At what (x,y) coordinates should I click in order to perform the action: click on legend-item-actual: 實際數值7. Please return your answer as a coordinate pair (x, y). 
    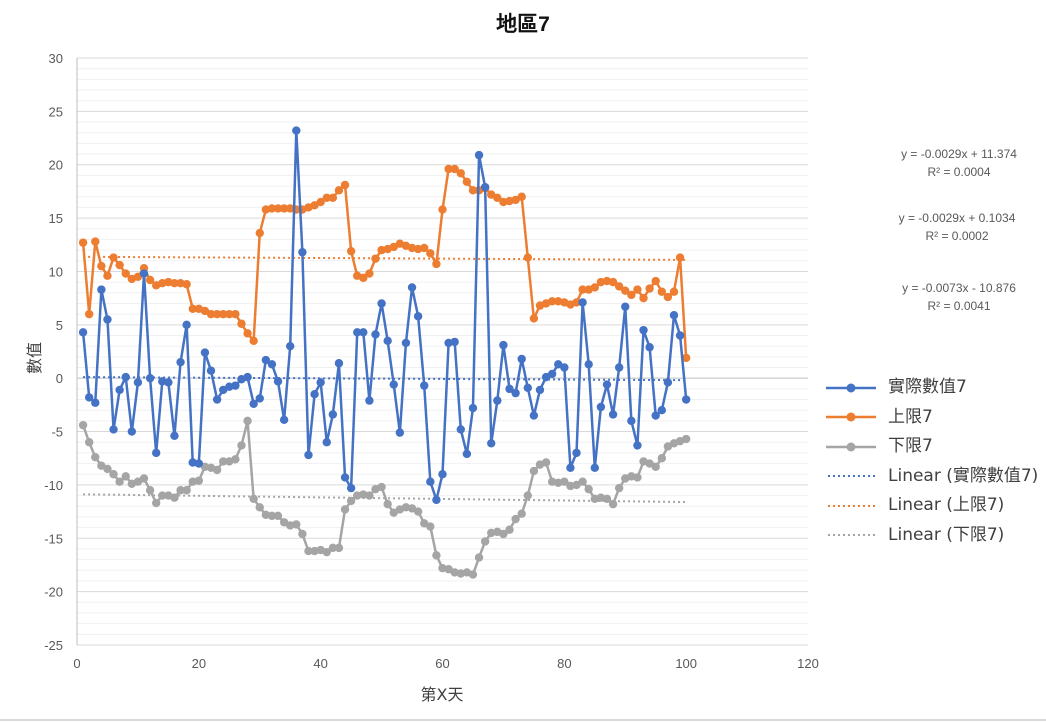
    Looking at the image, I should click on (932, 385).